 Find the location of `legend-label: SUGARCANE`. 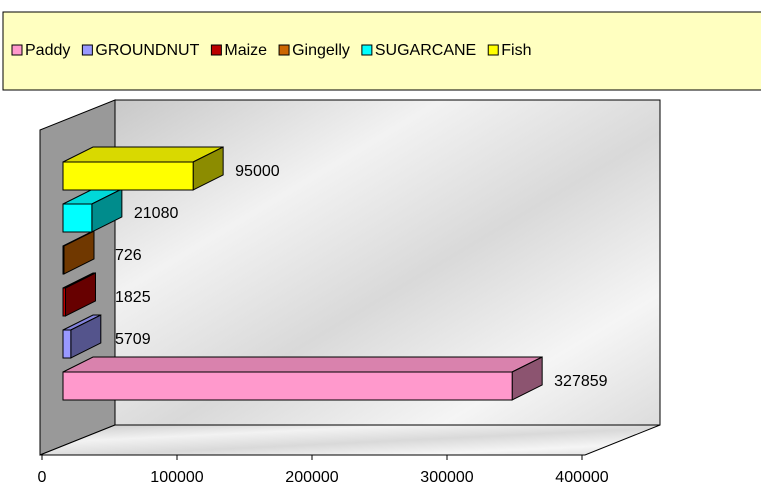

legend-label: SUGARCANE is located at coordinates (425, 50).